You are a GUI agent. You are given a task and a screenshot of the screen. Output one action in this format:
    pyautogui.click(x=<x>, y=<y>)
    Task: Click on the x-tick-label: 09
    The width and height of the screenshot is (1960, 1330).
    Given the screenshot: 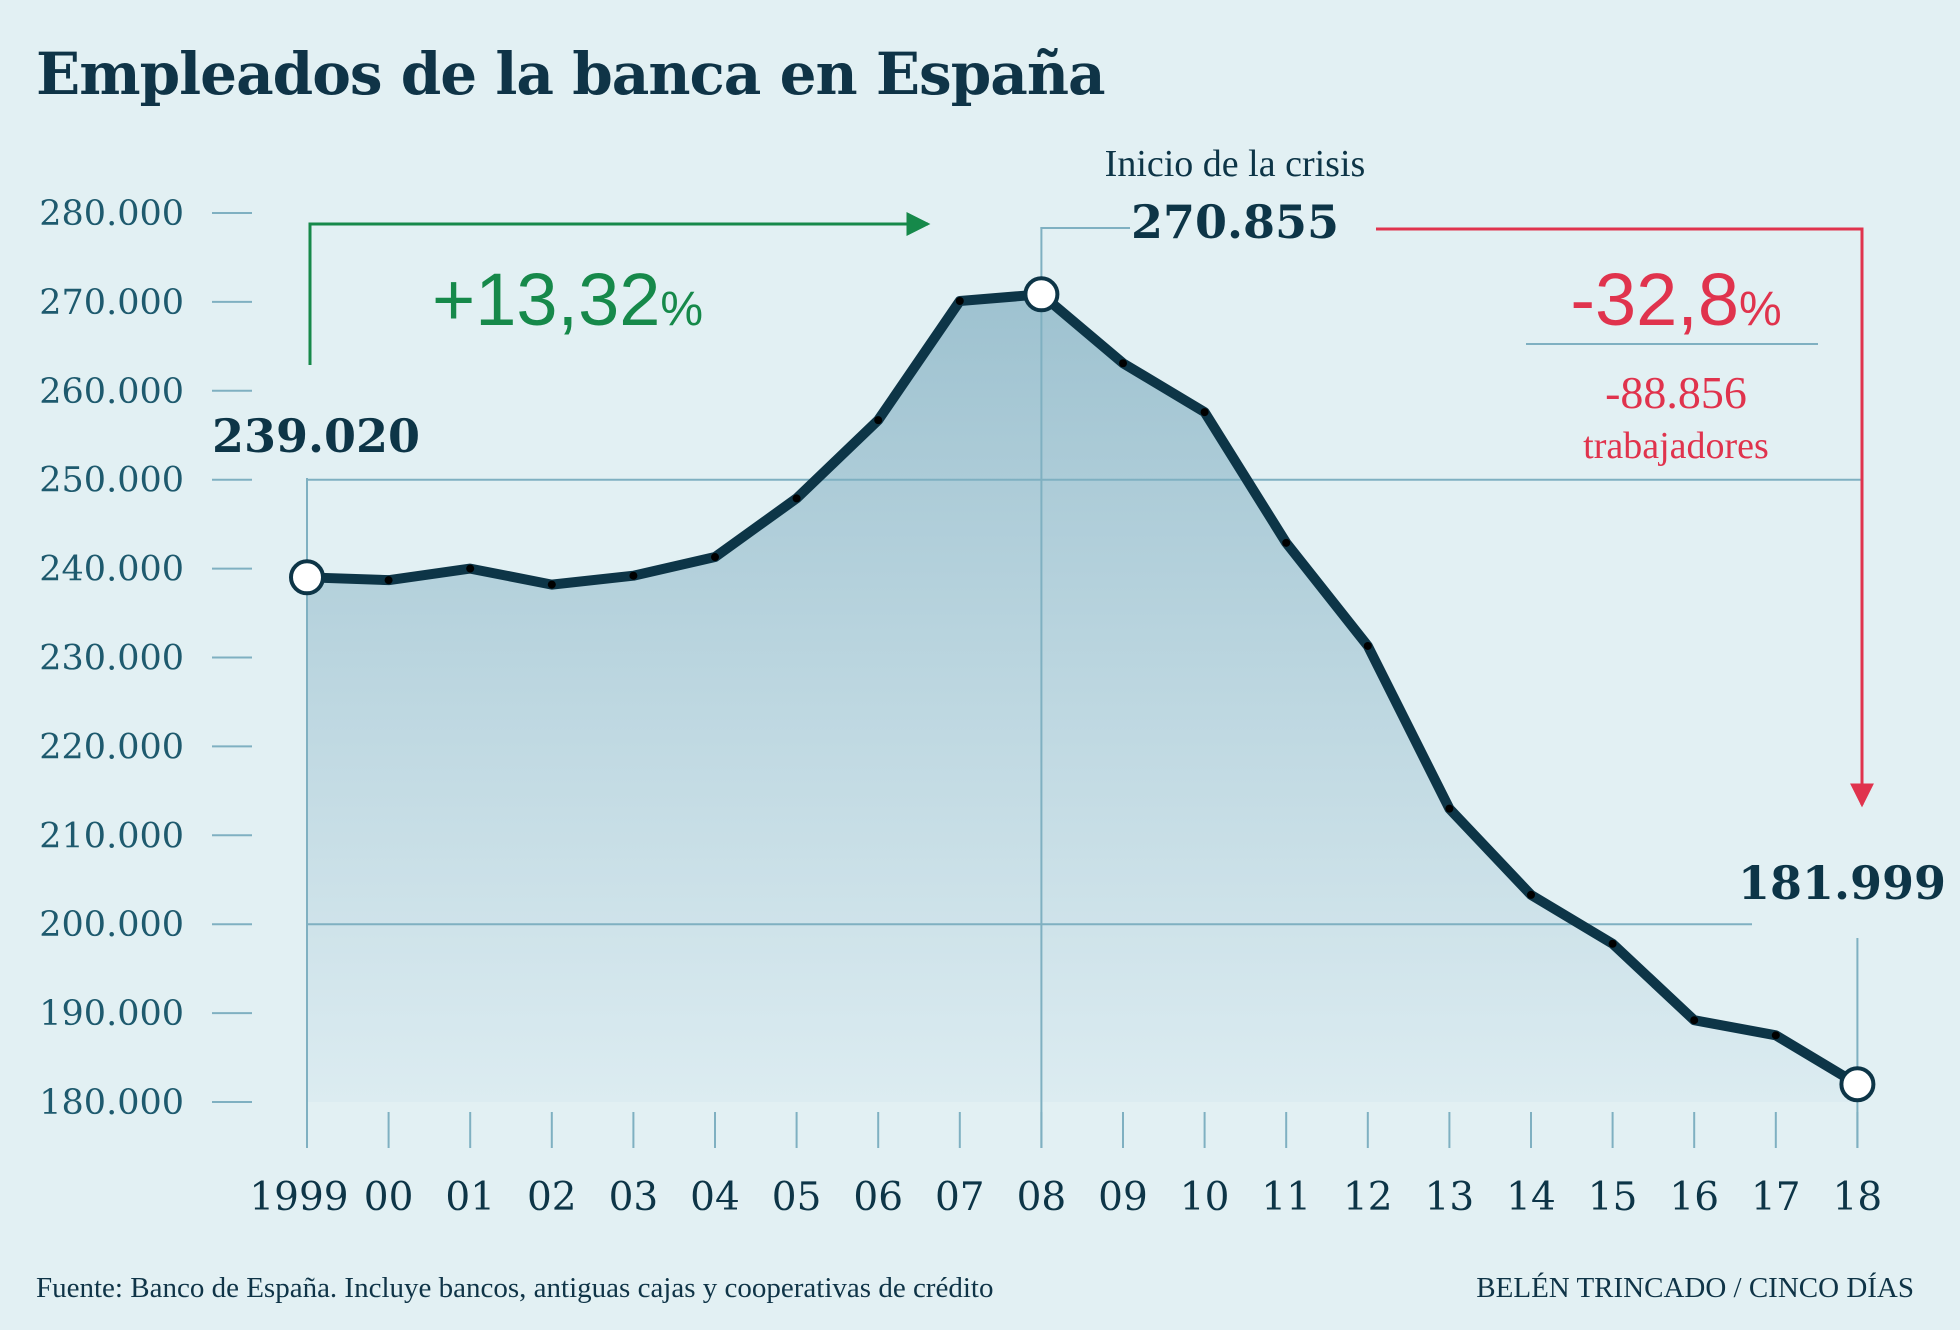 What is the action you would take?
    pyautogui.click(x=1123, y=1197)
    